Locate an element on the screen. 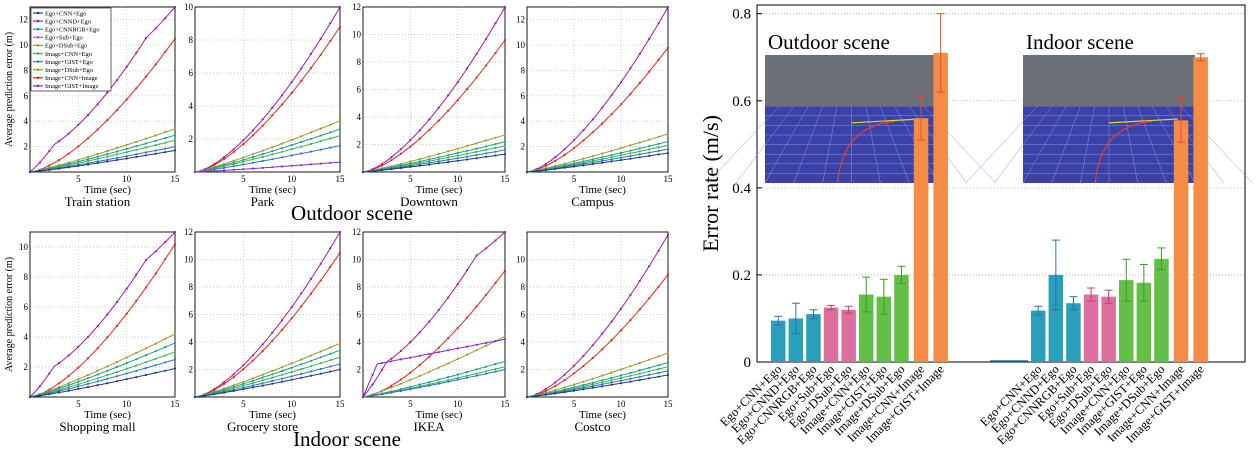  trajectory-line is located at coordinates (866, 152).